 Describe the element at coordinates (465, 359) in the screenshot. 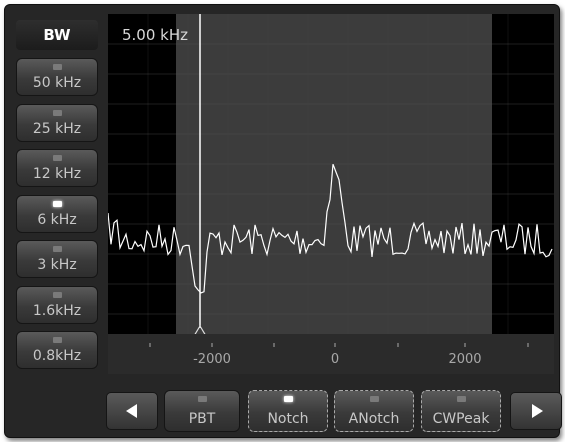

I see `axis-label: 2000` at that location.